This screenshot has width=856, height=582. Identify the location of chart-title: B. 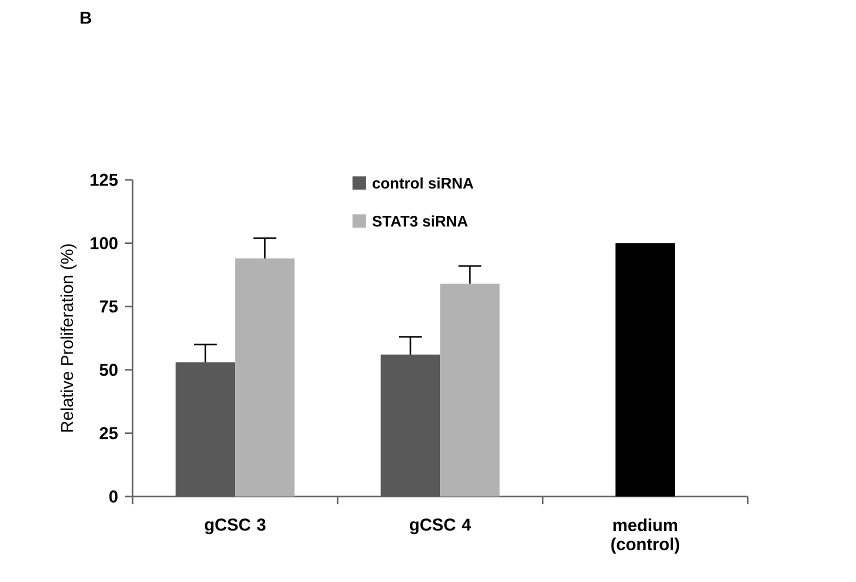
(86, 18).